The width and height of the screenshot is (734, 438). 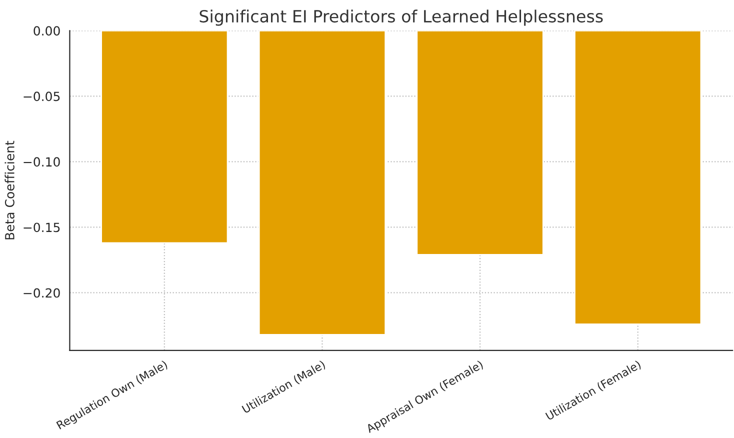 What do you see at coordinates (401, 18) in the screenshot?
I see `chart-title: Significant EI Predictors of Learned Helplessness` at bounding box center [401, 18].